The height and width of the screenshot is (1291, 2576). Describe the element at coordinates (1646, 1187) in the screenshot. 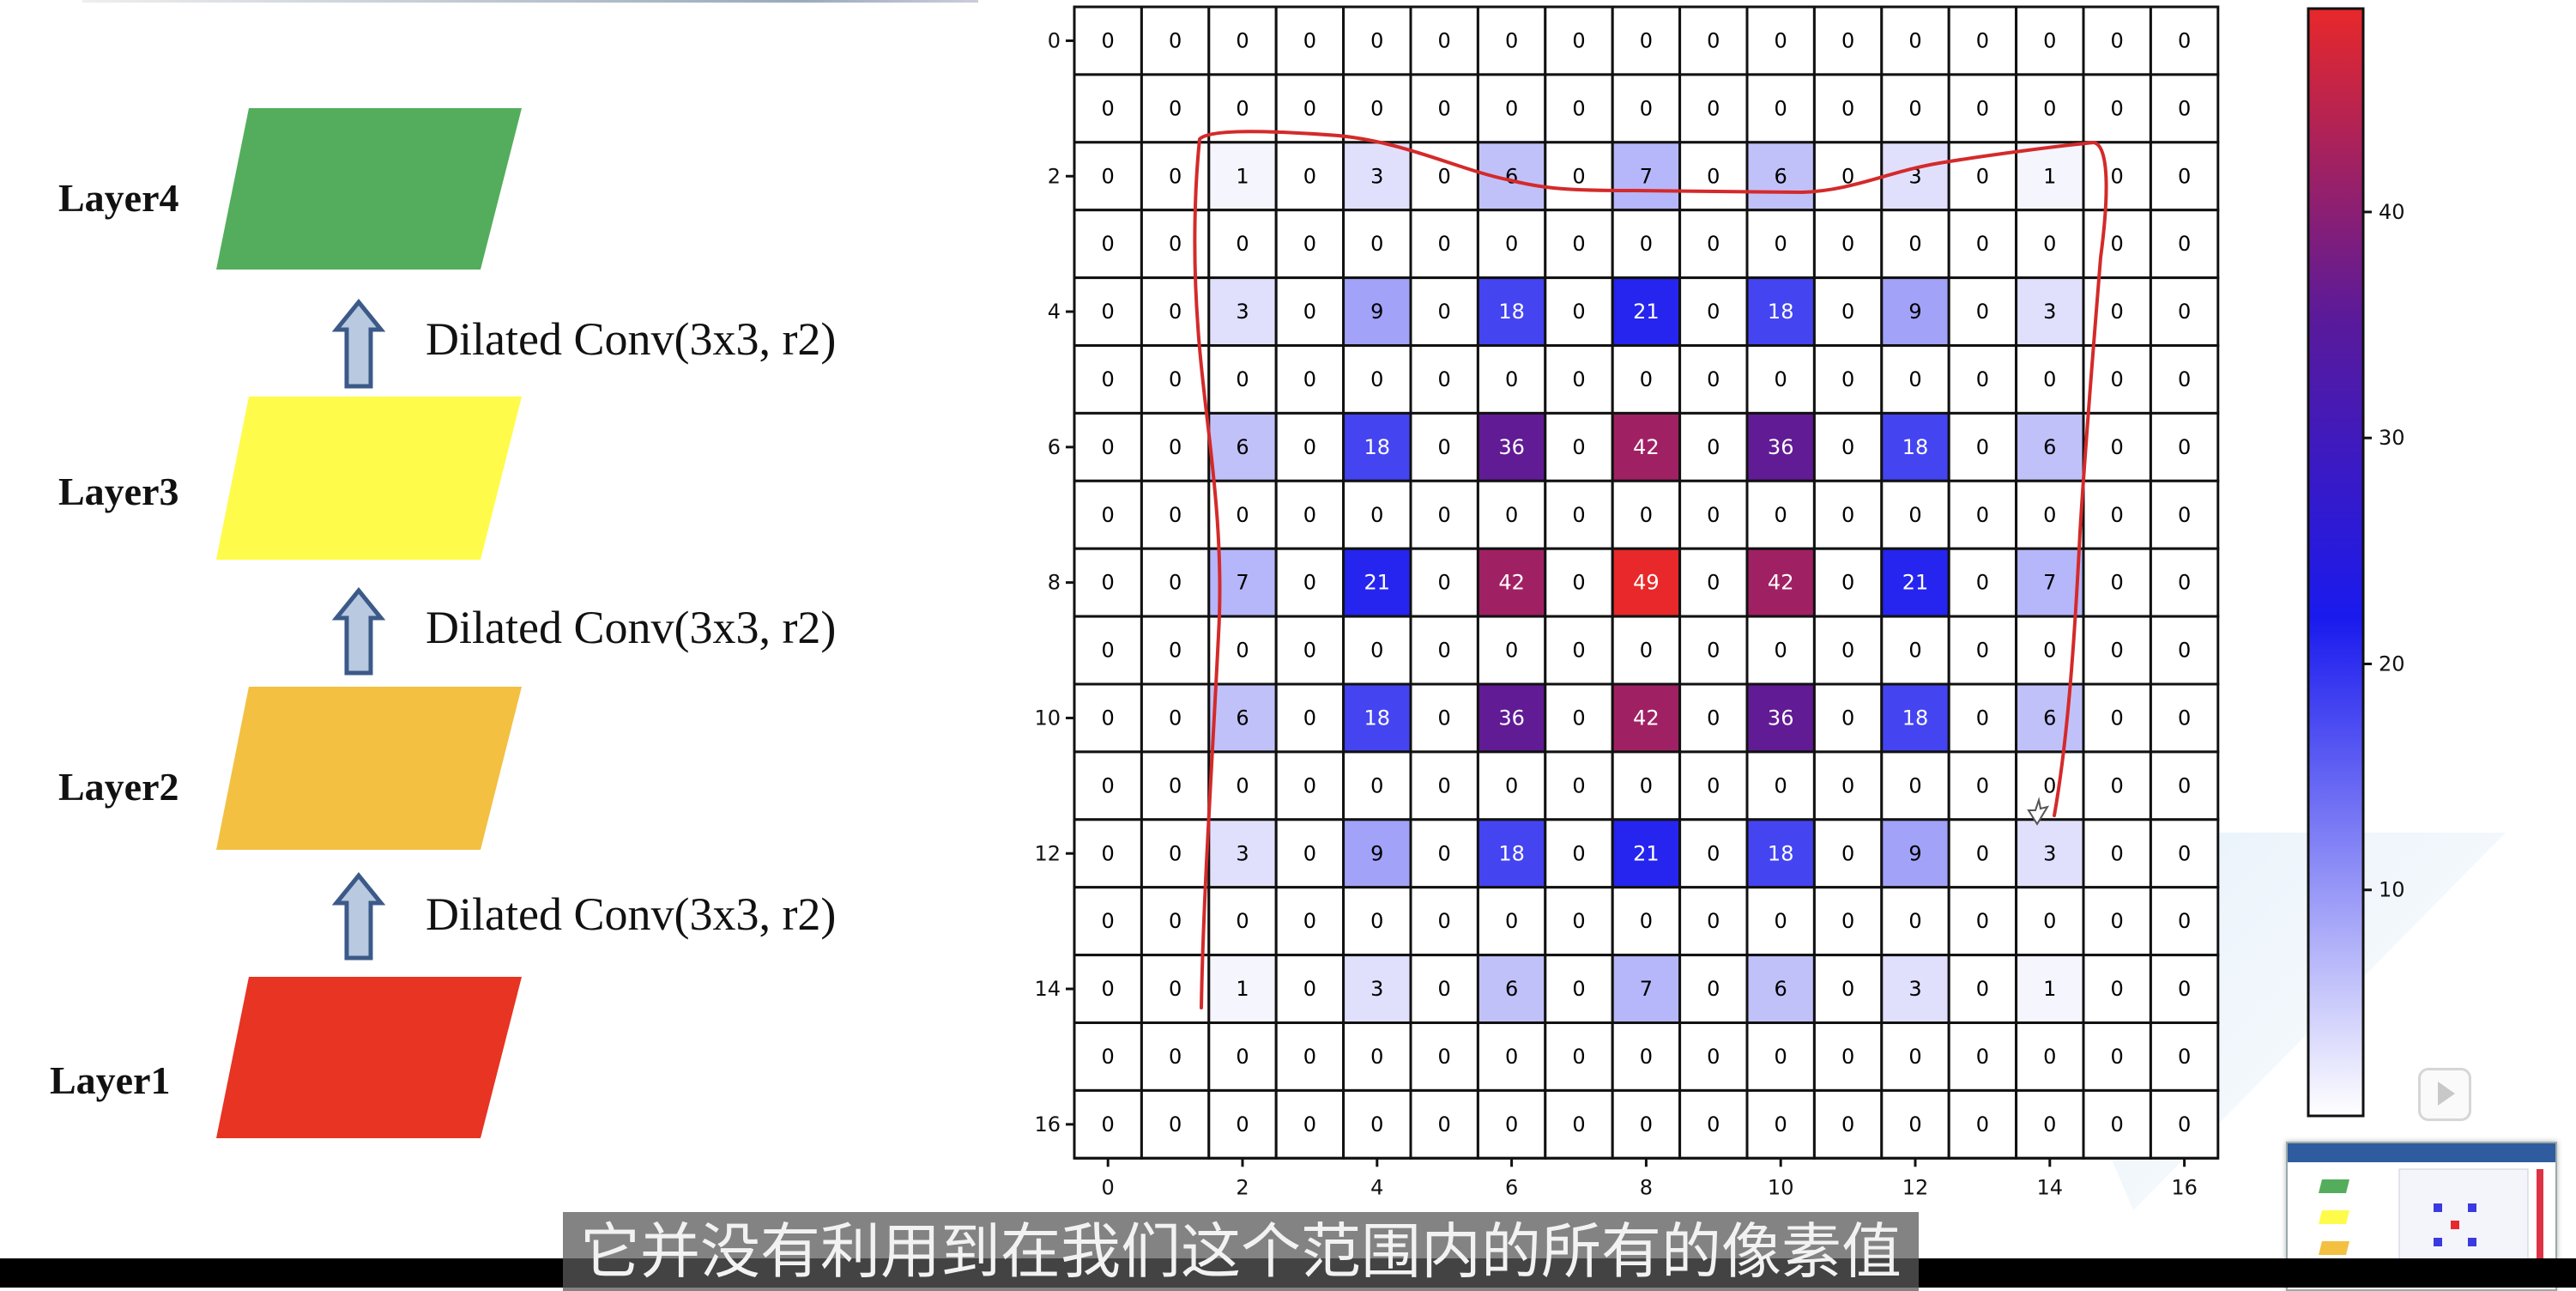

I see `x-tick-label: 8` at that location.